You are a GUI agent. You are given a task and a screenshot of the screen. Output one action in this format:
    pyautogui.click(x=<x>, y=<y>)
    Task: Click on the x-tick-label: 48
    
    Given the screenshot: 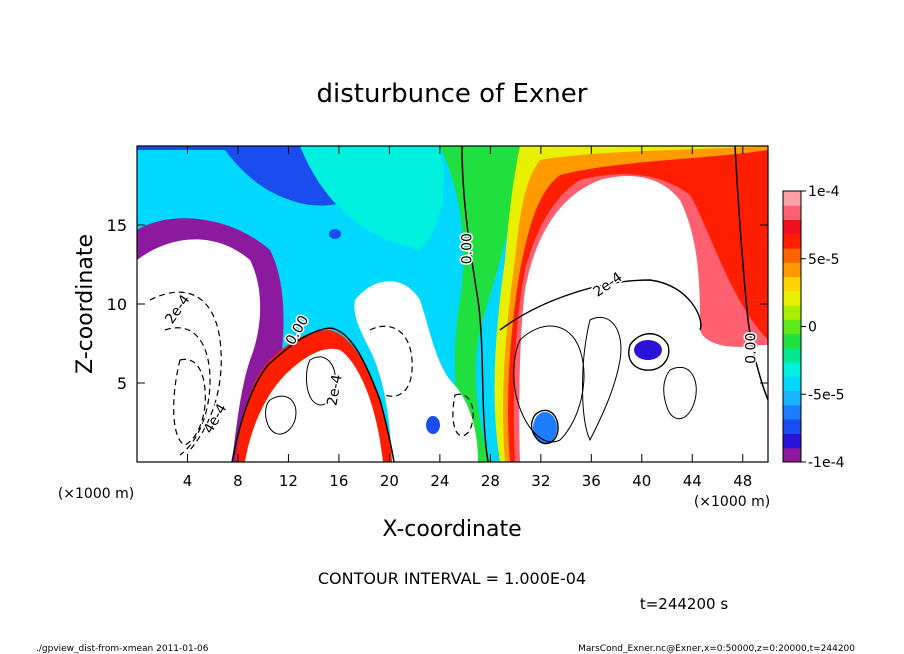 What is the action you would take?
    pyautogui.click(x=742, y=481)
    